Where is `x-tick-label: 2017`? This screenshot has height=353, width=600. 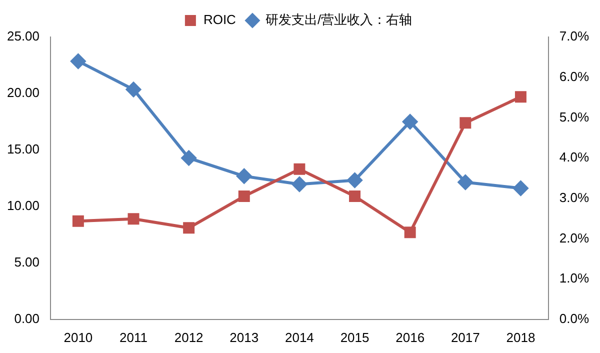
x-tick-label: 2017 is located at coordinates (465, 337).